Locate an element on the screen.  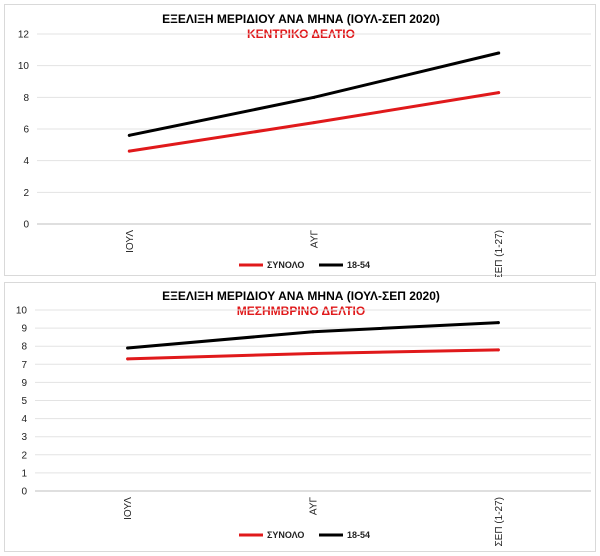
chart-subtitle: ΜΕΣΗΜΒΡΙΝΟ ΔΕΛΤΙΟ is located at coordinates (301, 311).